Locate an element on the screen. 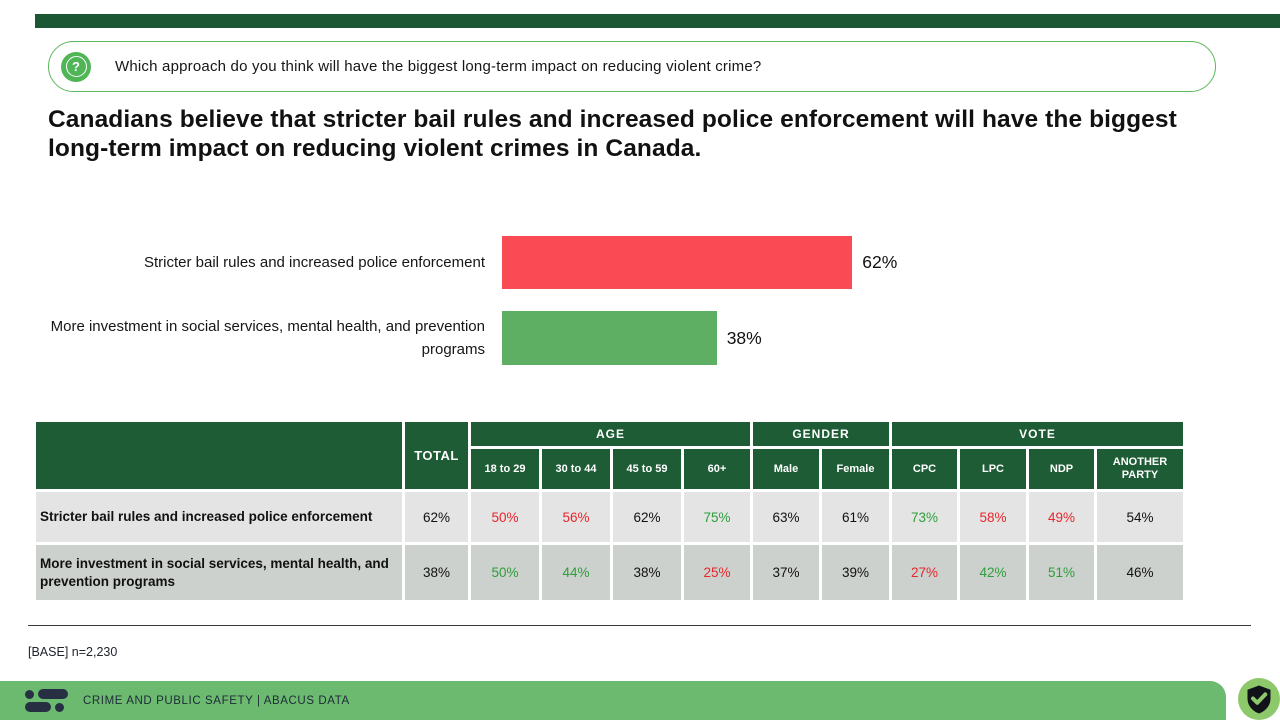 The image size is (1280, 720). header-group-age: AGE is located at coordinates (610, 434).